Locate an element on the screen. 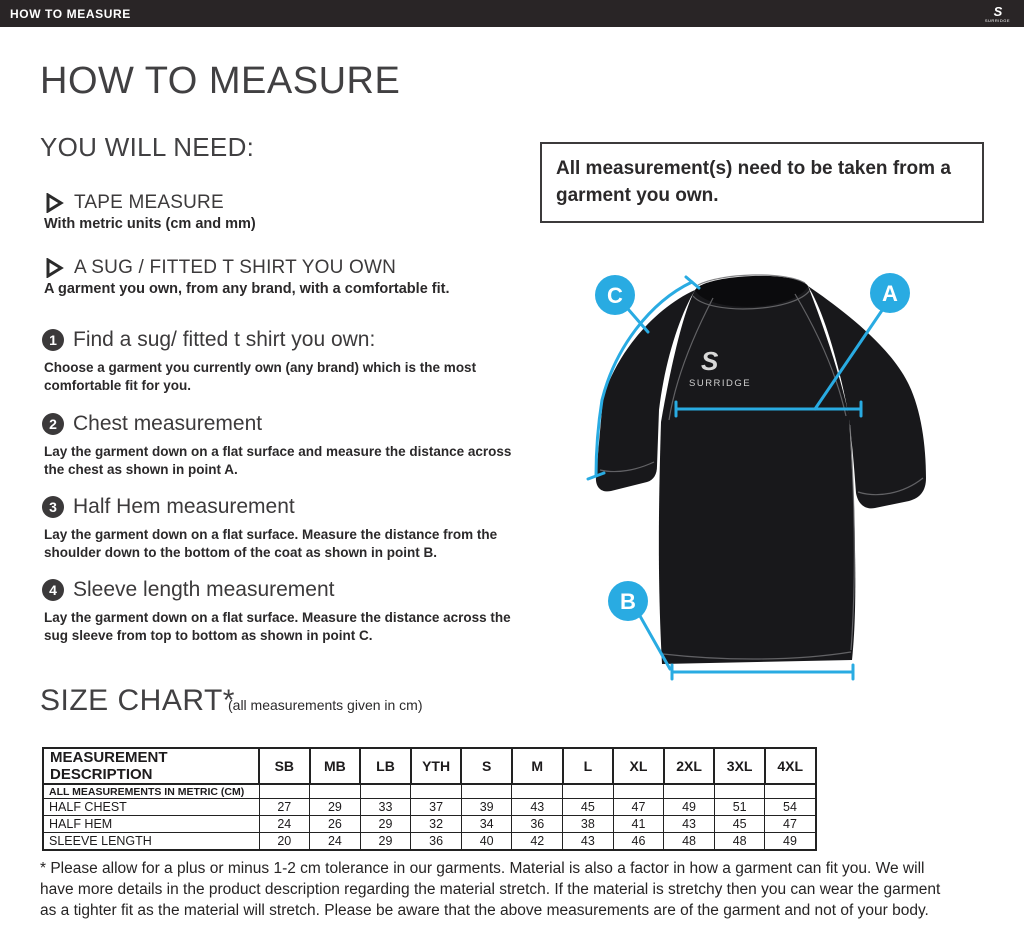 The width and height of the screenshot is (1024, 927). need-item-label: A SUG / FITTED T SHIRT YOU OWN is located at coordinates (235, 267).